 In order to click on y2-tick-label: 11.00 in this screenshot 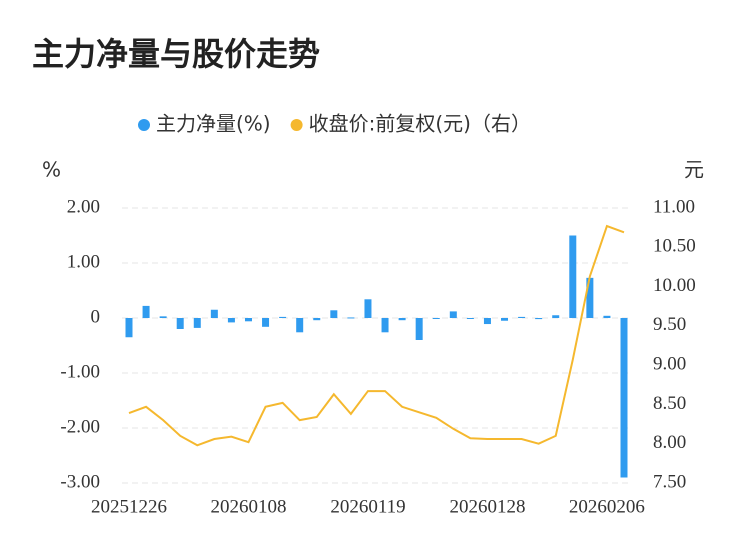, I will do `click(674, 206)`.